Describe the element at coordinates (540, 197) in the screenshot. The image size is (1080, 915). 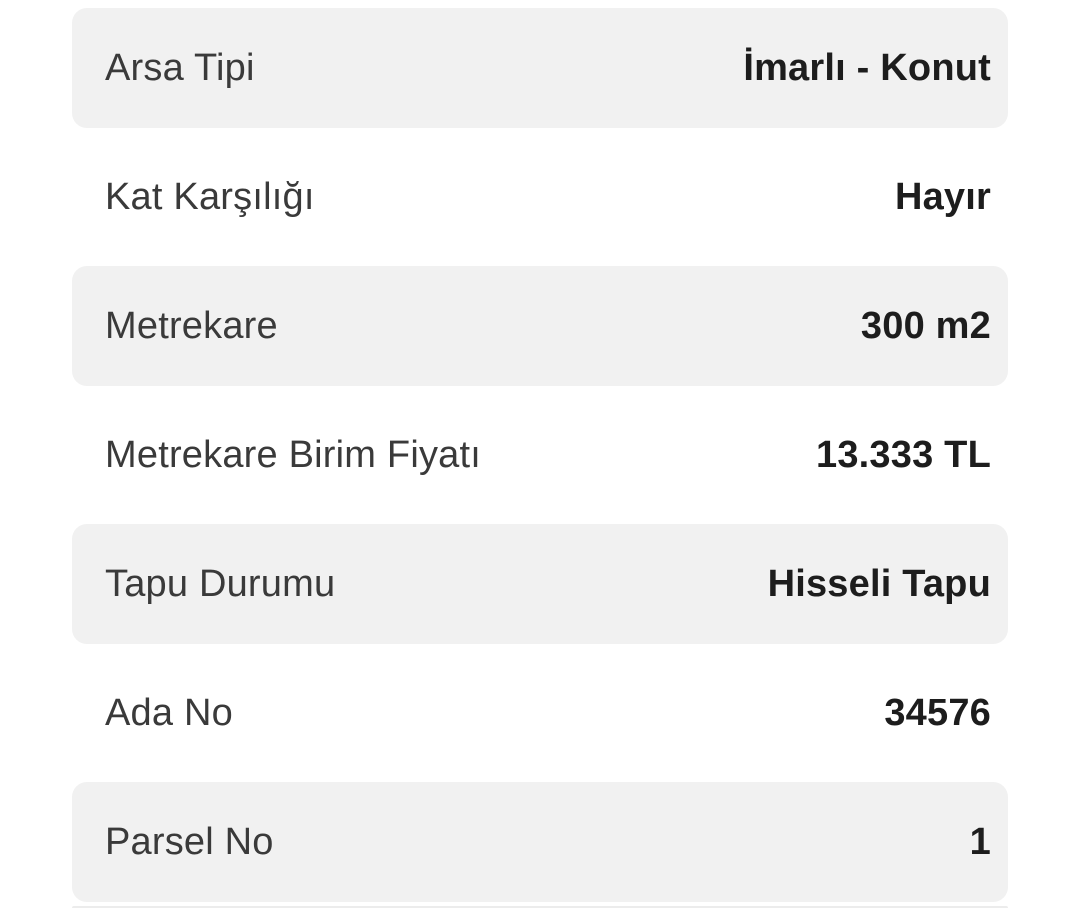
I see `detail-row: Kat Karşılığı Hayır` at that location.